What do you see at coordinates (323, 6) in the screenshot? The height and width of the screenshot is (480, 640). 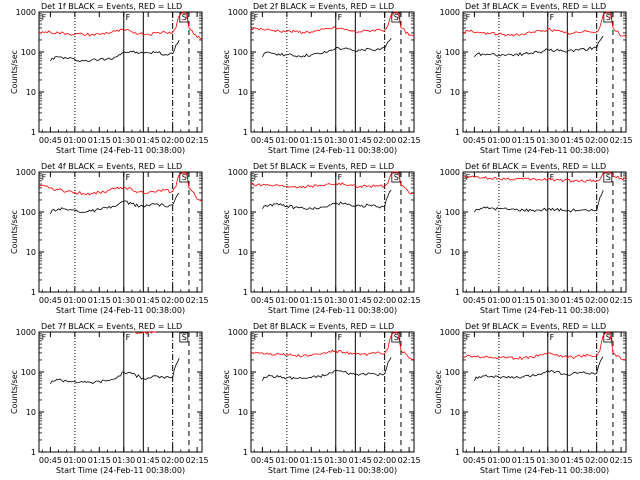 I see `panel-title: Det 2f BLACK = Events, RED = LLD` at bounding box center [323, 6].